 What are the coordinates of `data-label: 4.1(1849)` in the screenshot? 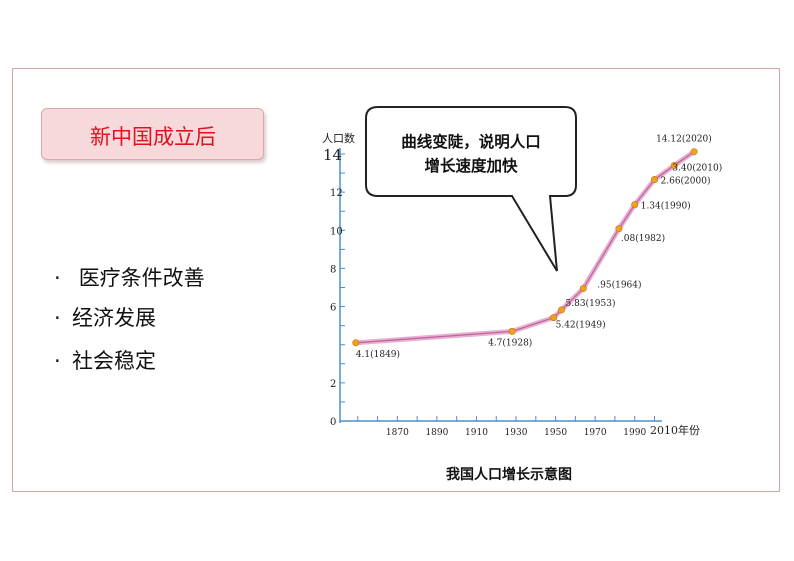 It's located at (378, 354).